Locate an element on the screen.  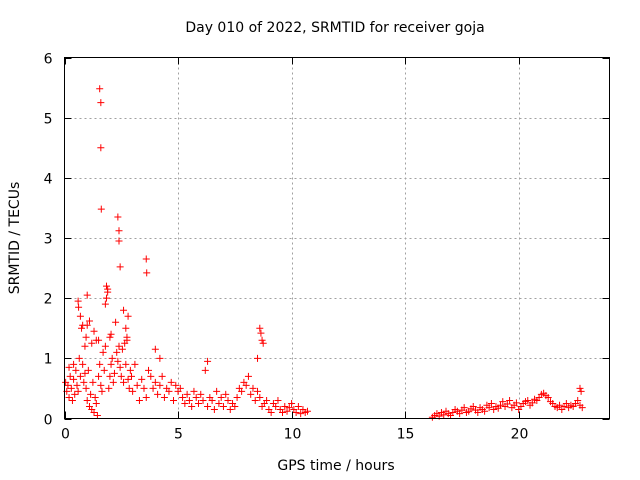
x-tick-label: 20 is located at coordinates (520, 435).